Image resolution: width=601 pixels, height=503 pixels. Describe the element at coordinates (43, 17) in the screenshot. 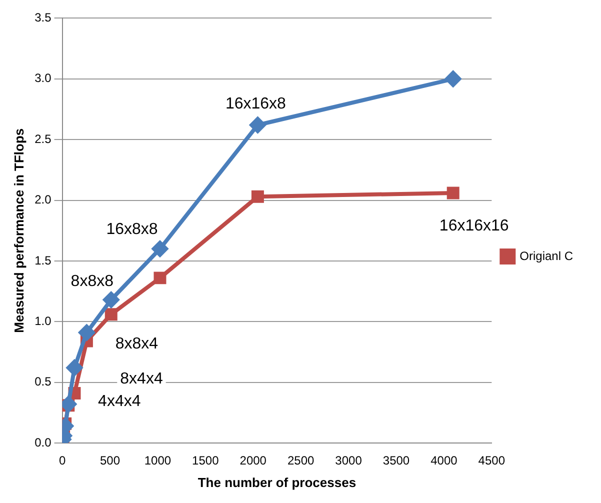

I see `y-tick-label: 3.5` at that location.